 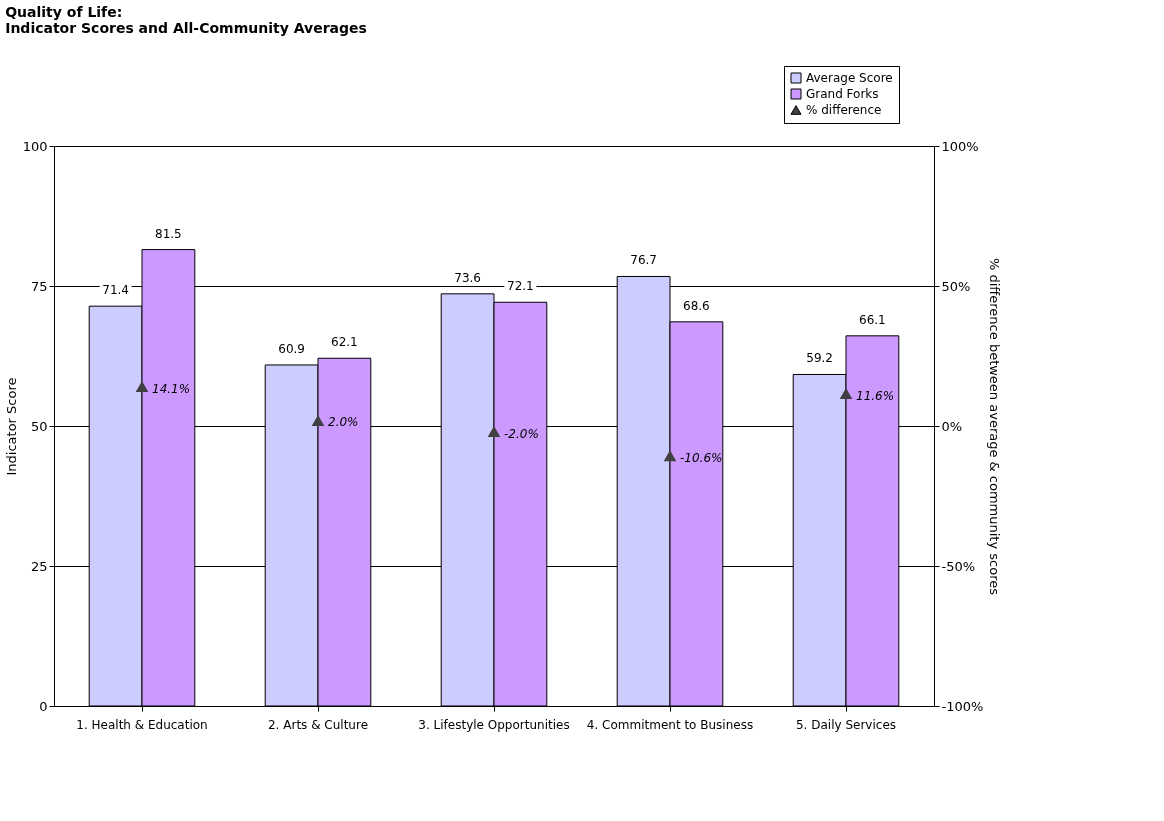 What do you see at coordinates (291, 348) in the screenshot?
I see `data-label: 60.9` at bounding box center [291, 348].